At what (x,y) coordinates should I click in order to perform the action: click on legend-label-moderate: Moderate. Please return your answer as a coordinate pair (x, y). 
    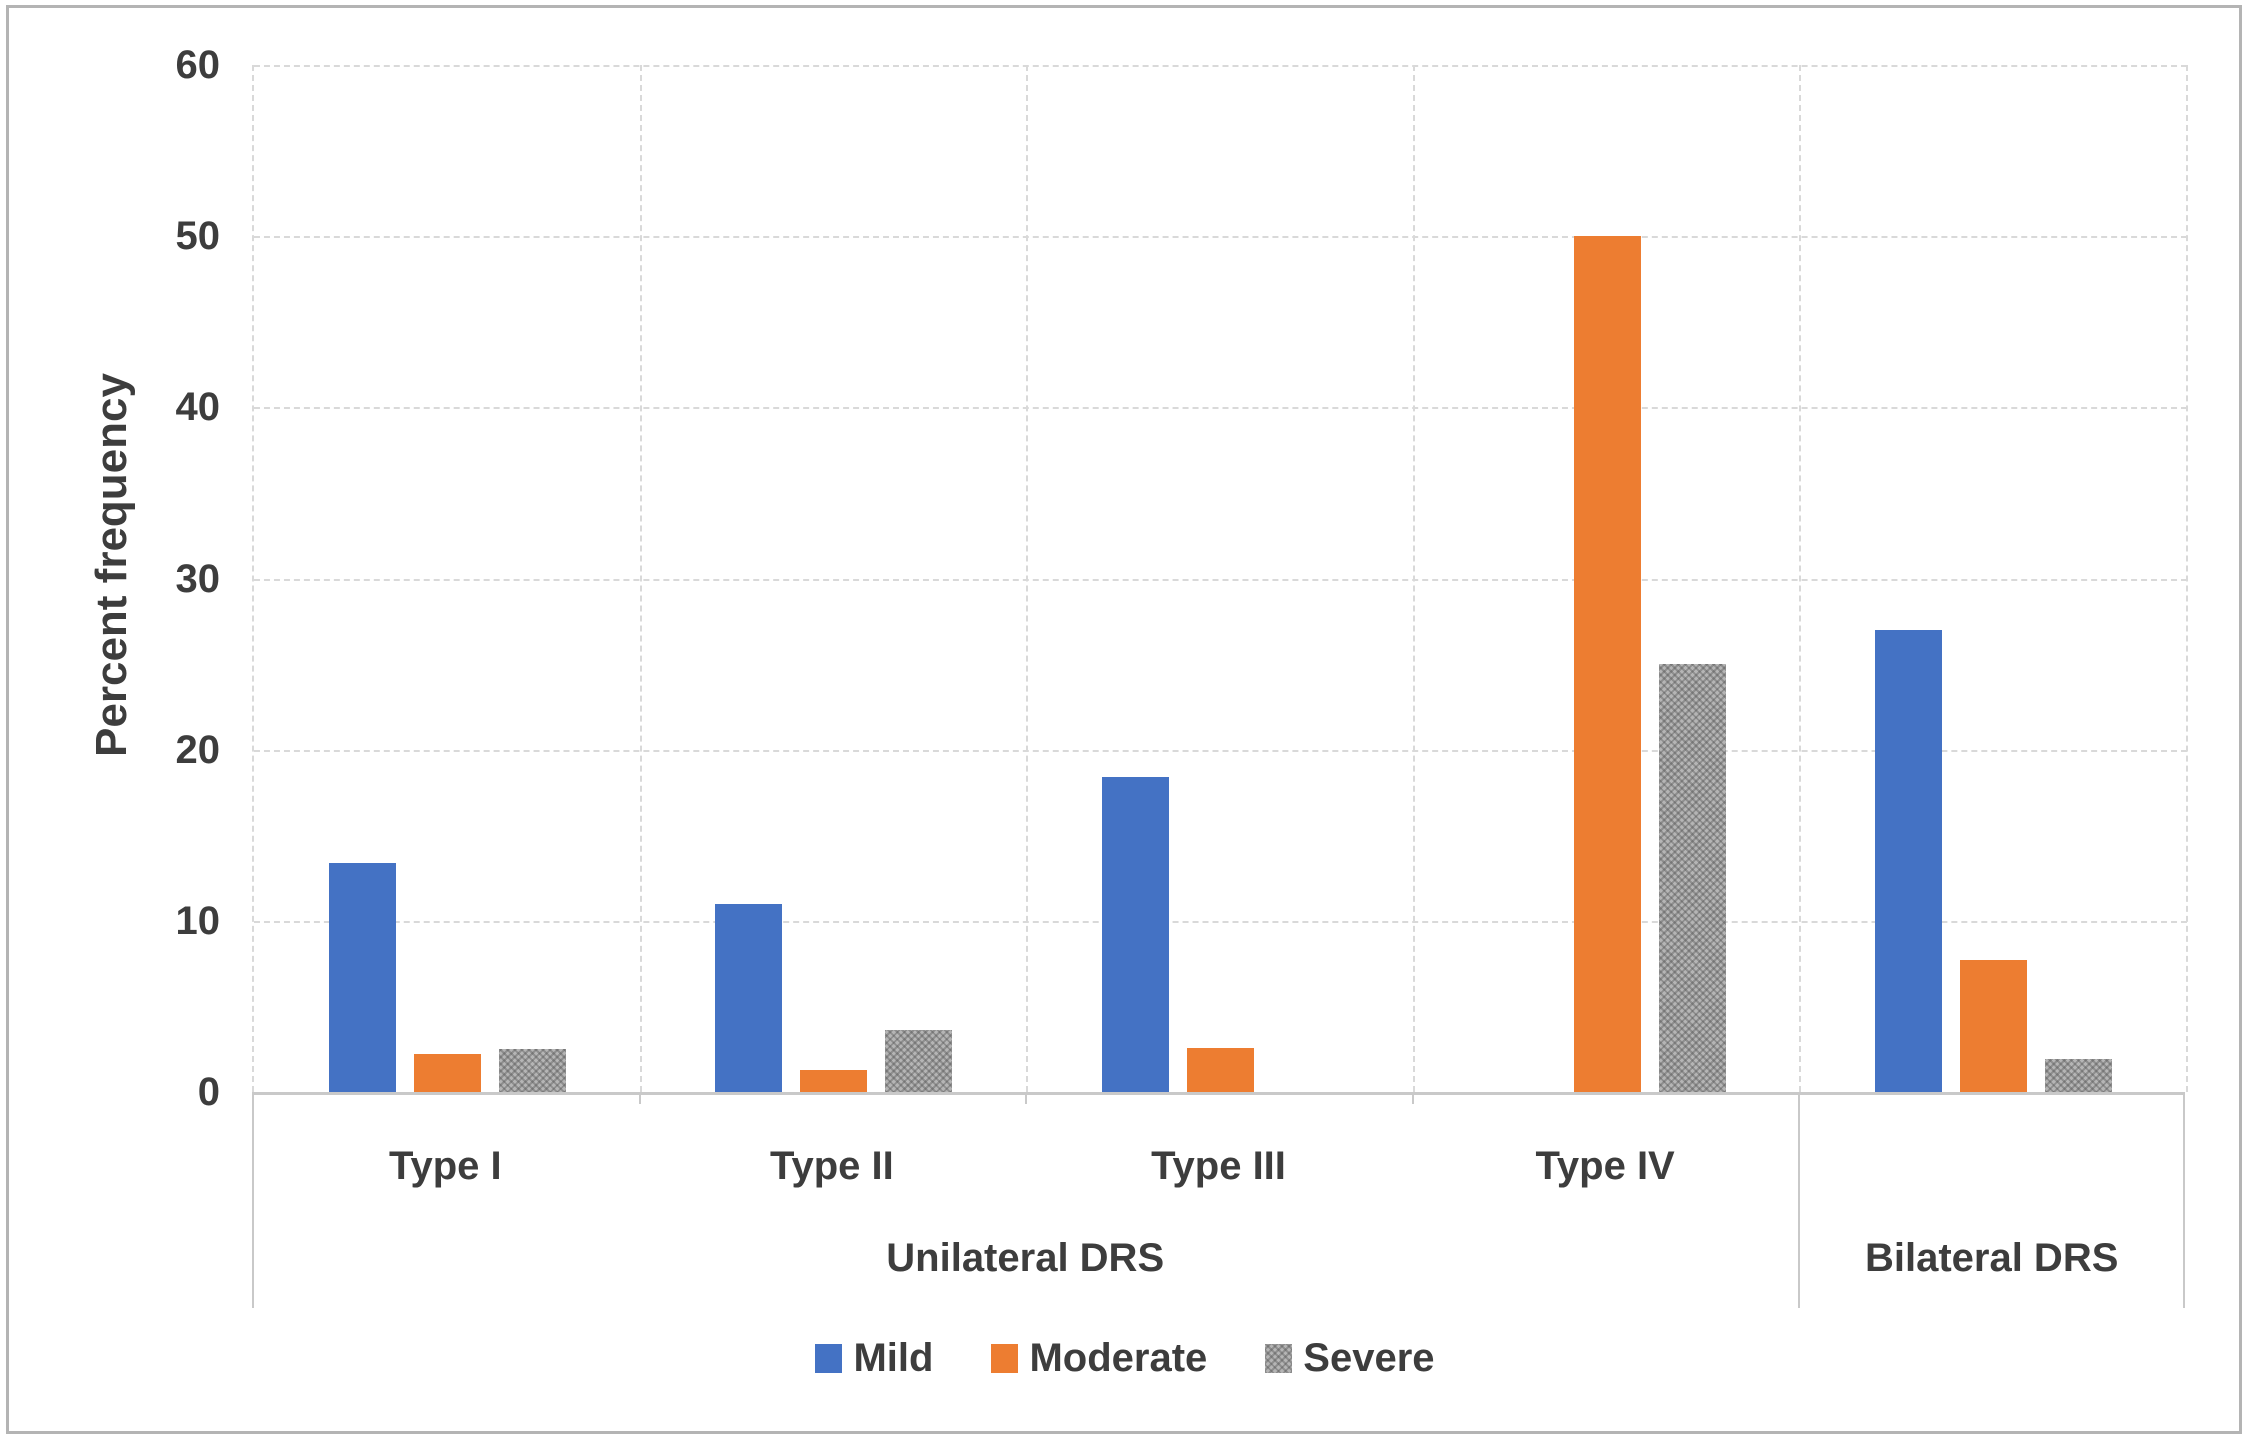
    Looking at the image, I should click on (1118, 1358).